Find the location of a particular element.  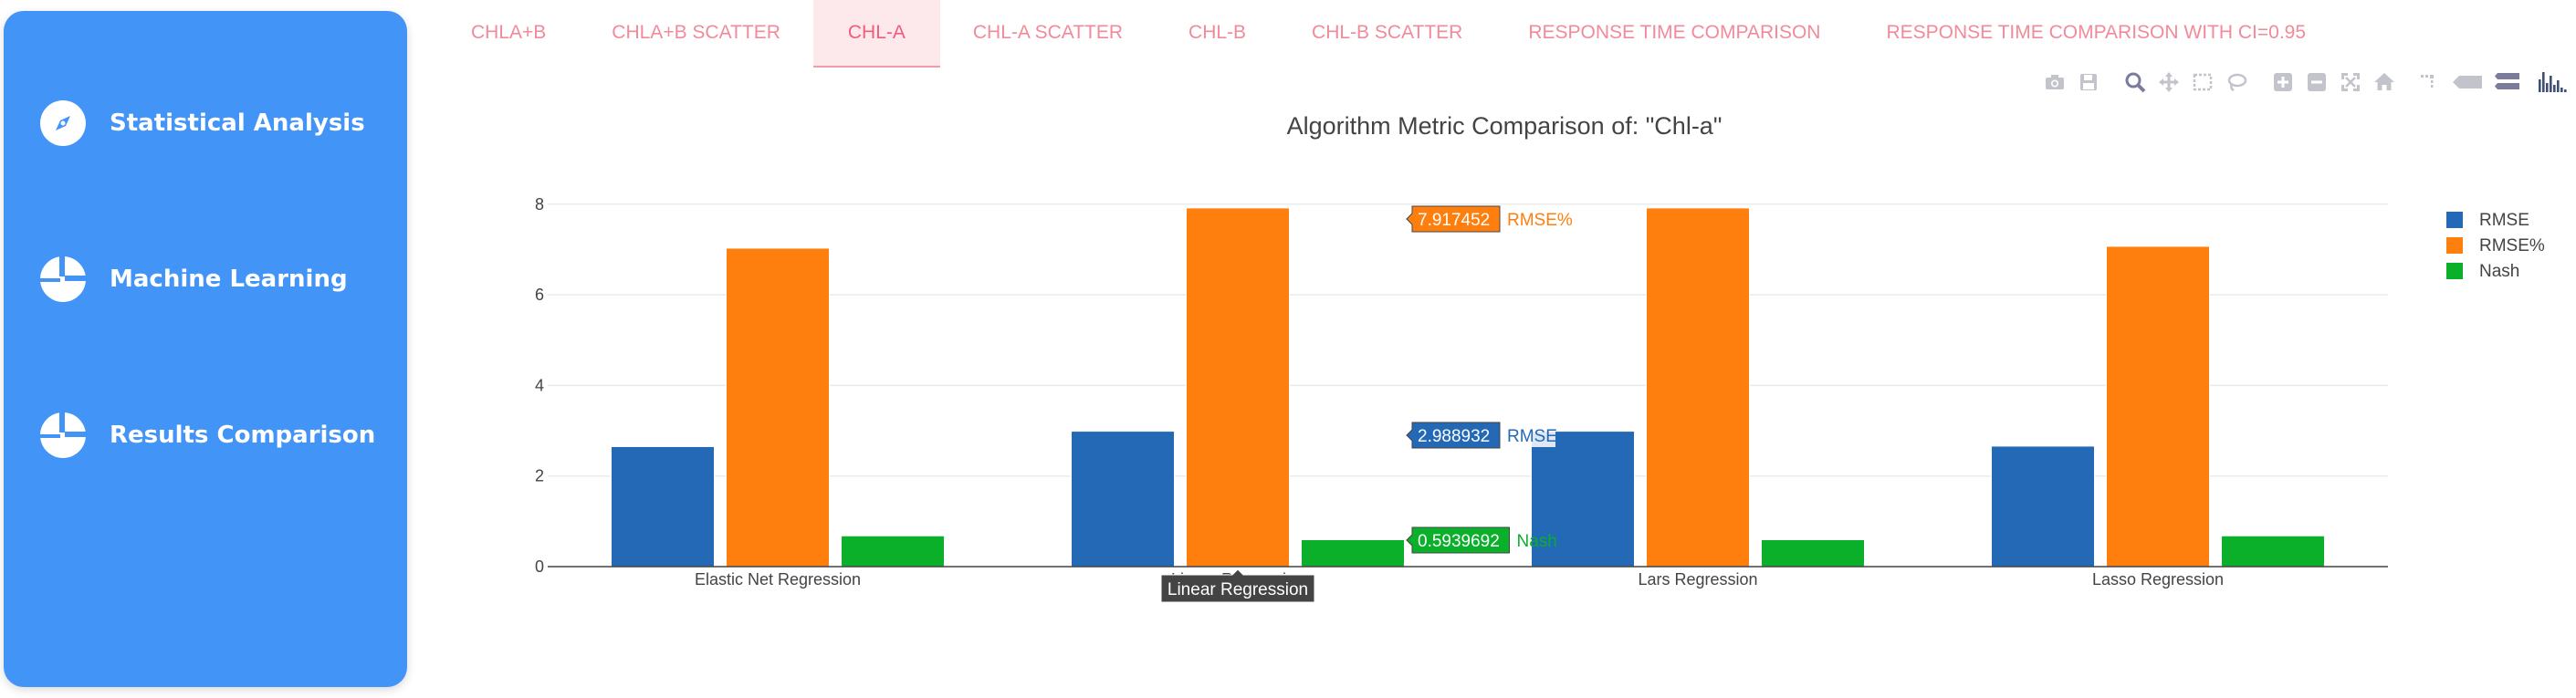

hover-label-name-bg is located at coordinates (1528, 435).